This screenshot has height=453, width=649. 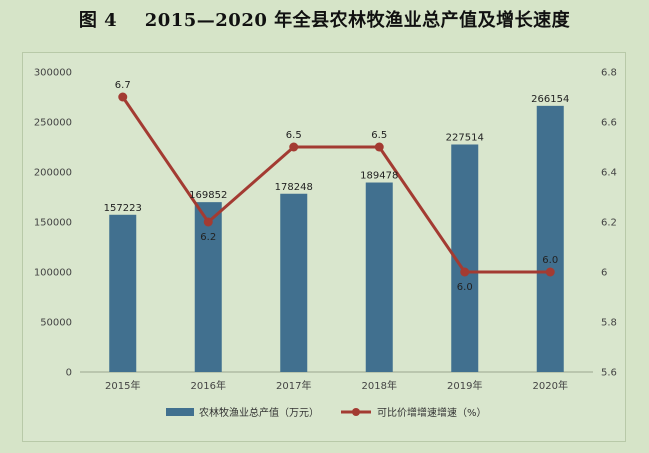 I want to click on y-right-tick-label: 5.6, so click(x=609, y=373).